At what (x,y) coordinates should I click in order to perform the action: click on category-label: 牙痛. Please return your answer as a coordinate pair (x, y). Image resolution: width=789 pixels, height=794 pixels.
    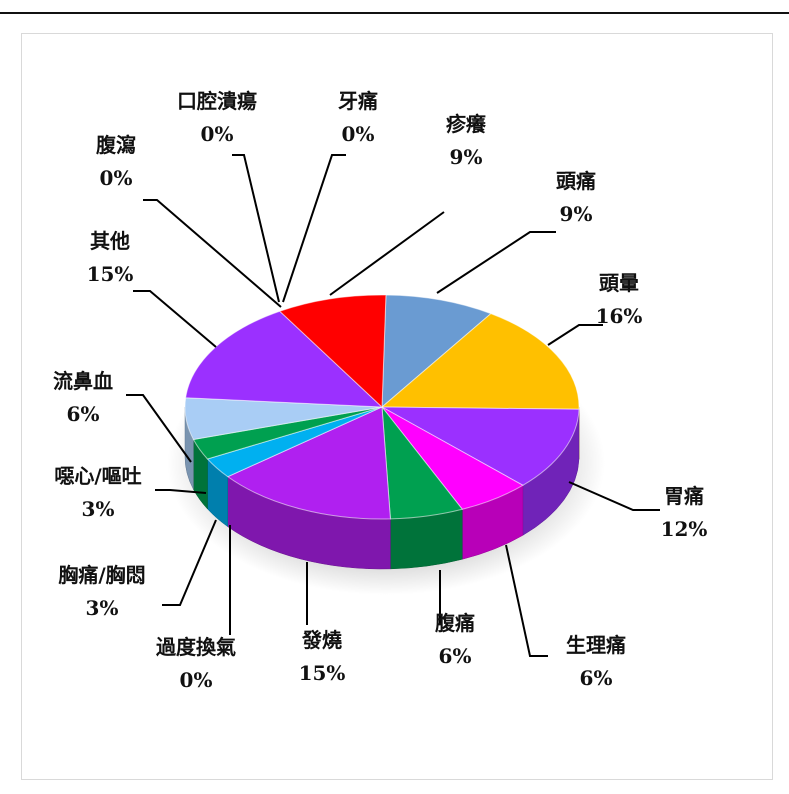
    Looking at the image, I should click on (358, 101).